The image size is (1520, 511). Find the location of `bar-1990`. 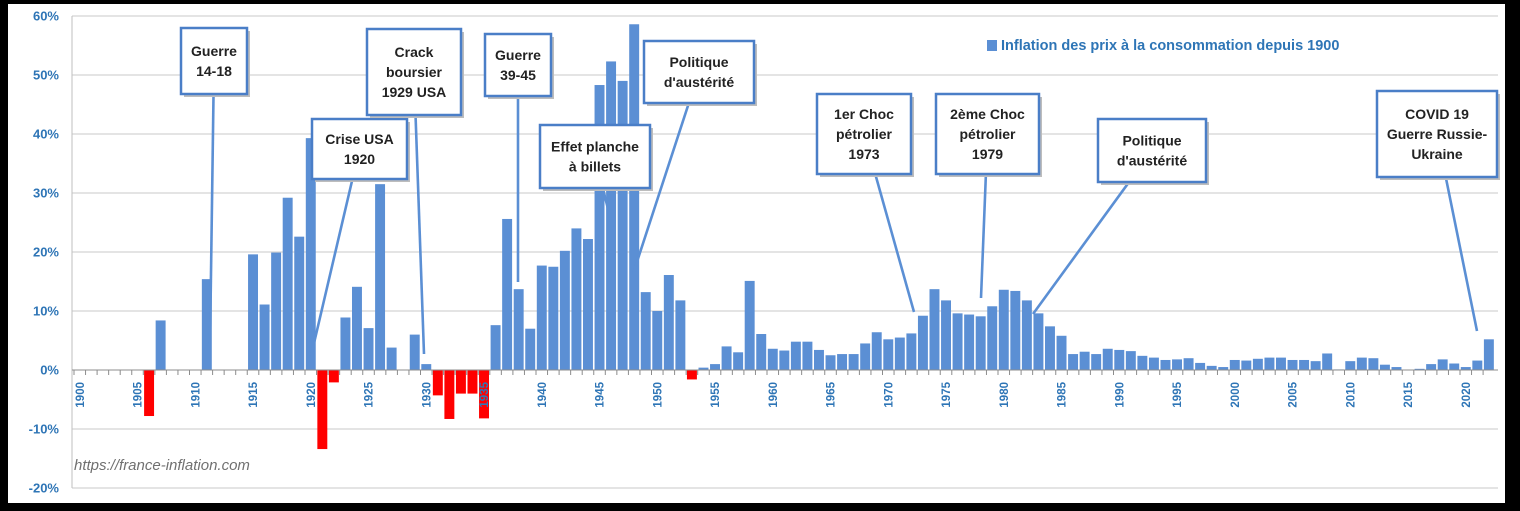

bar-1990 is located at coordinates (1119, 359).